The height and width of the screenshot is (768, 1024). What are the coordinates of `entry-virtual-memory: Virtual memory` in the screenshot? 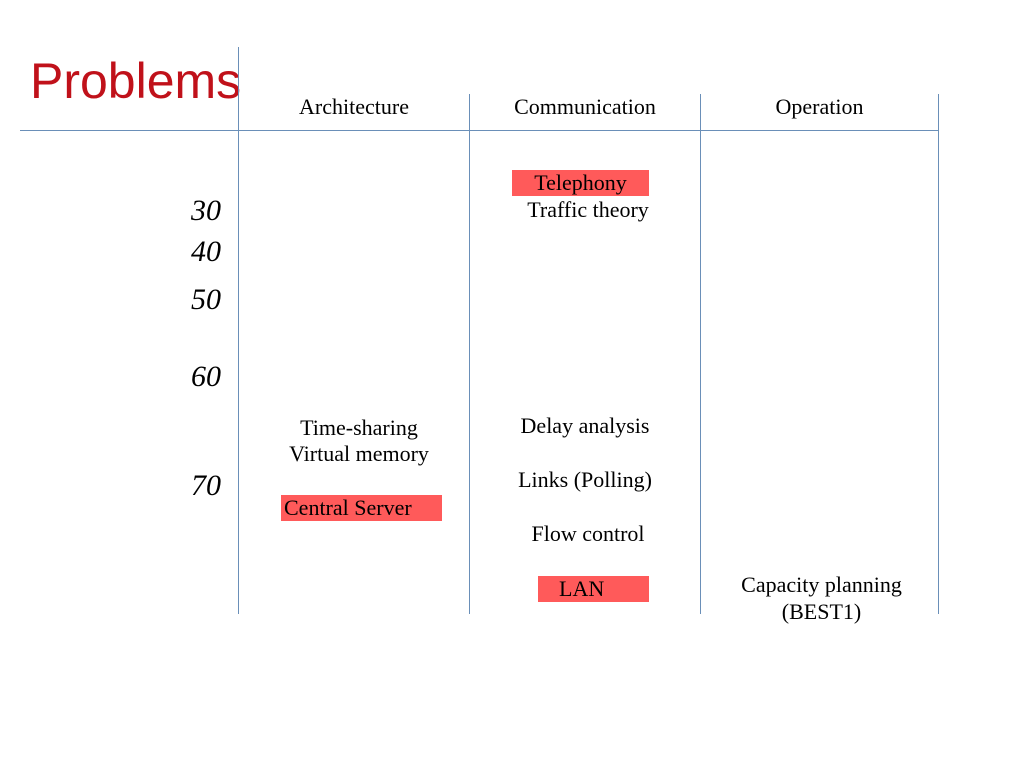 It's located at (359, 453).